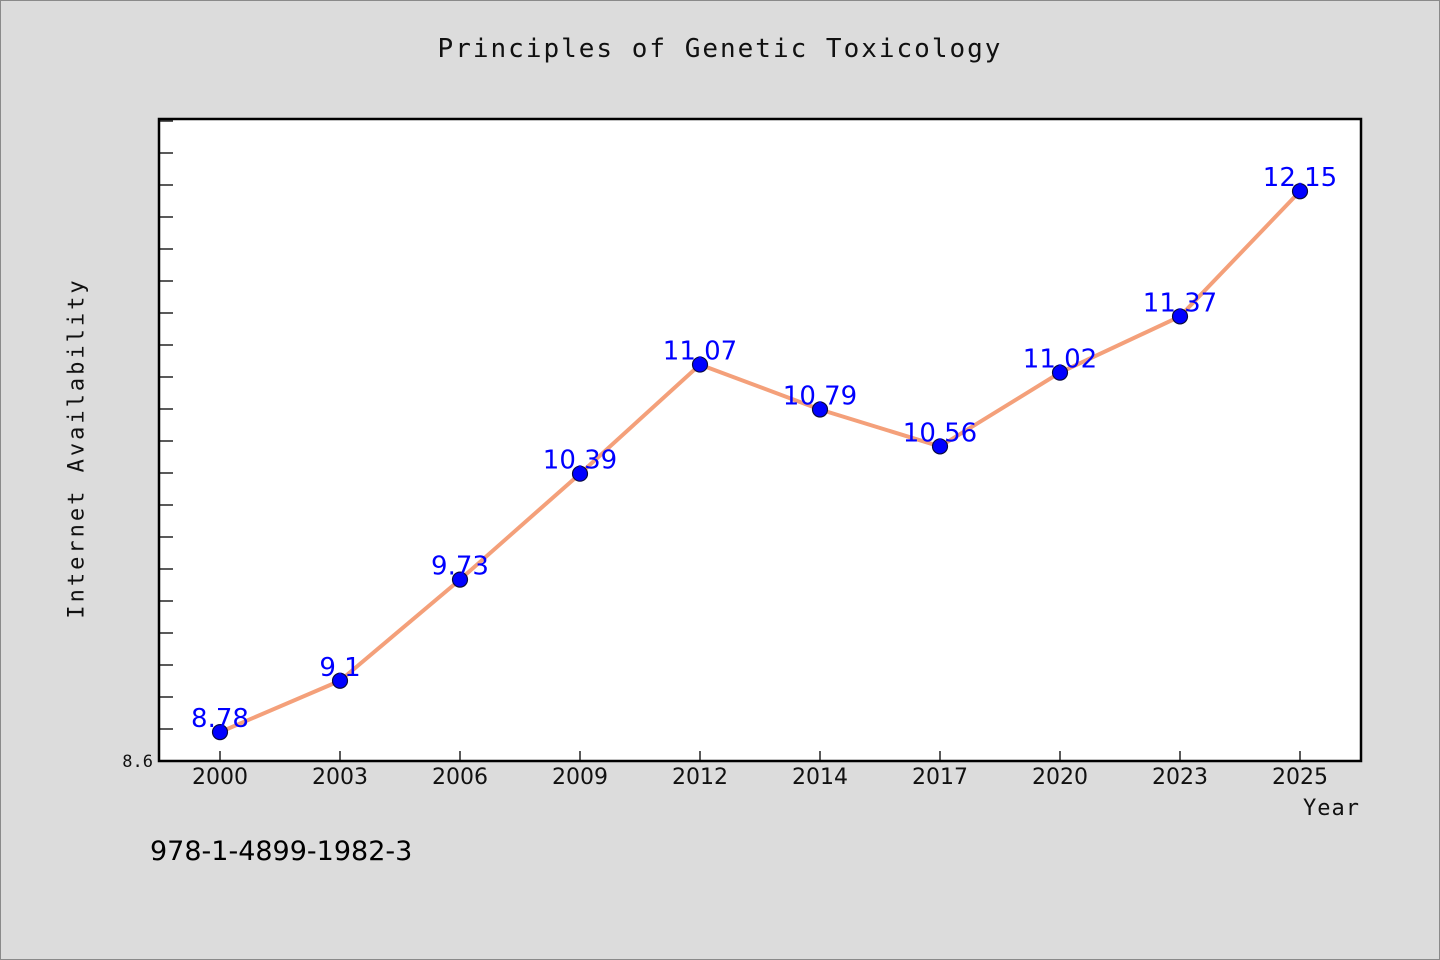 The image size is (1440, 960). I want to click on data-point-2025, so click(1300, 191).